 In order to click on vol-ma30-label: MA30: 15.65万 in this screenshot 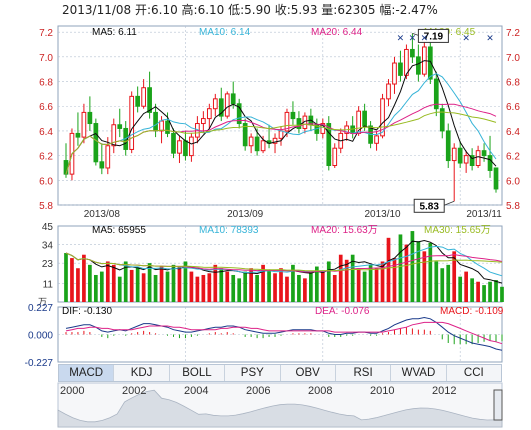, I will do `click(457, 230)`.